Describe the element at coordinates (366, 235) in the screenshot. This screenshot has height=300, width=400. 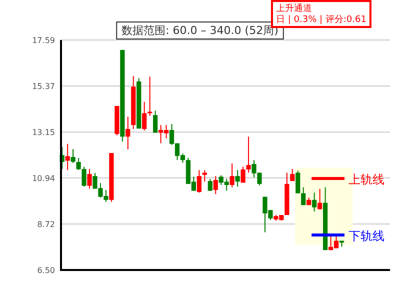
I see `ref-line-label: 下轨线` at that location.